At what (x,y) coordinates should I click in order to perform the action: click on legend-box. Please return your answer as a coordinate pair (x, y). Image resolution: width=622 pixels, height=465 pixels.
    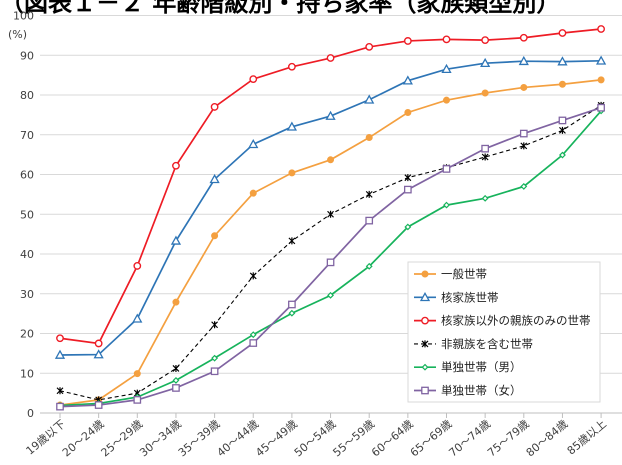
    Looking at the image, I should click on (504, 332).